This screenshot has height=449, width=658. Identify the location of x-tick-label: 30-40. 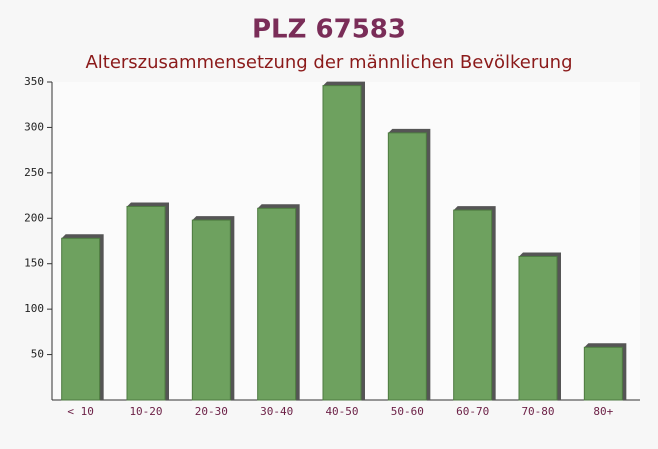
(276, 411).